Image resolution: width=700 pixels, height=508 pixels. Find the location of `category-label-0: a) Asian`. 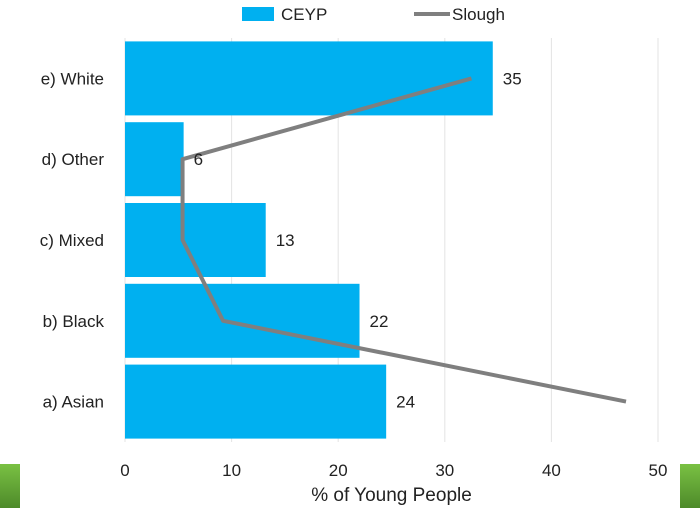

category-label-0: a) Asian is located at coordinates (73, 402).